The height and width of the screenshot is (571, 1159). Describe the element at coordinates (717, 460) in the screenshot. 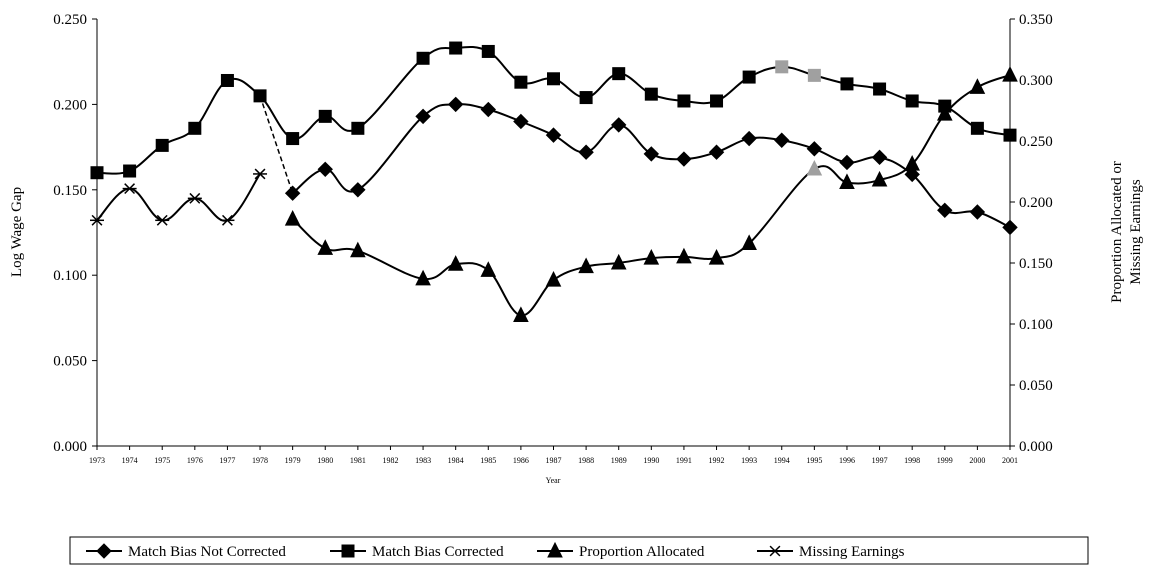

I see `x-tick-label: 1992` at that location.